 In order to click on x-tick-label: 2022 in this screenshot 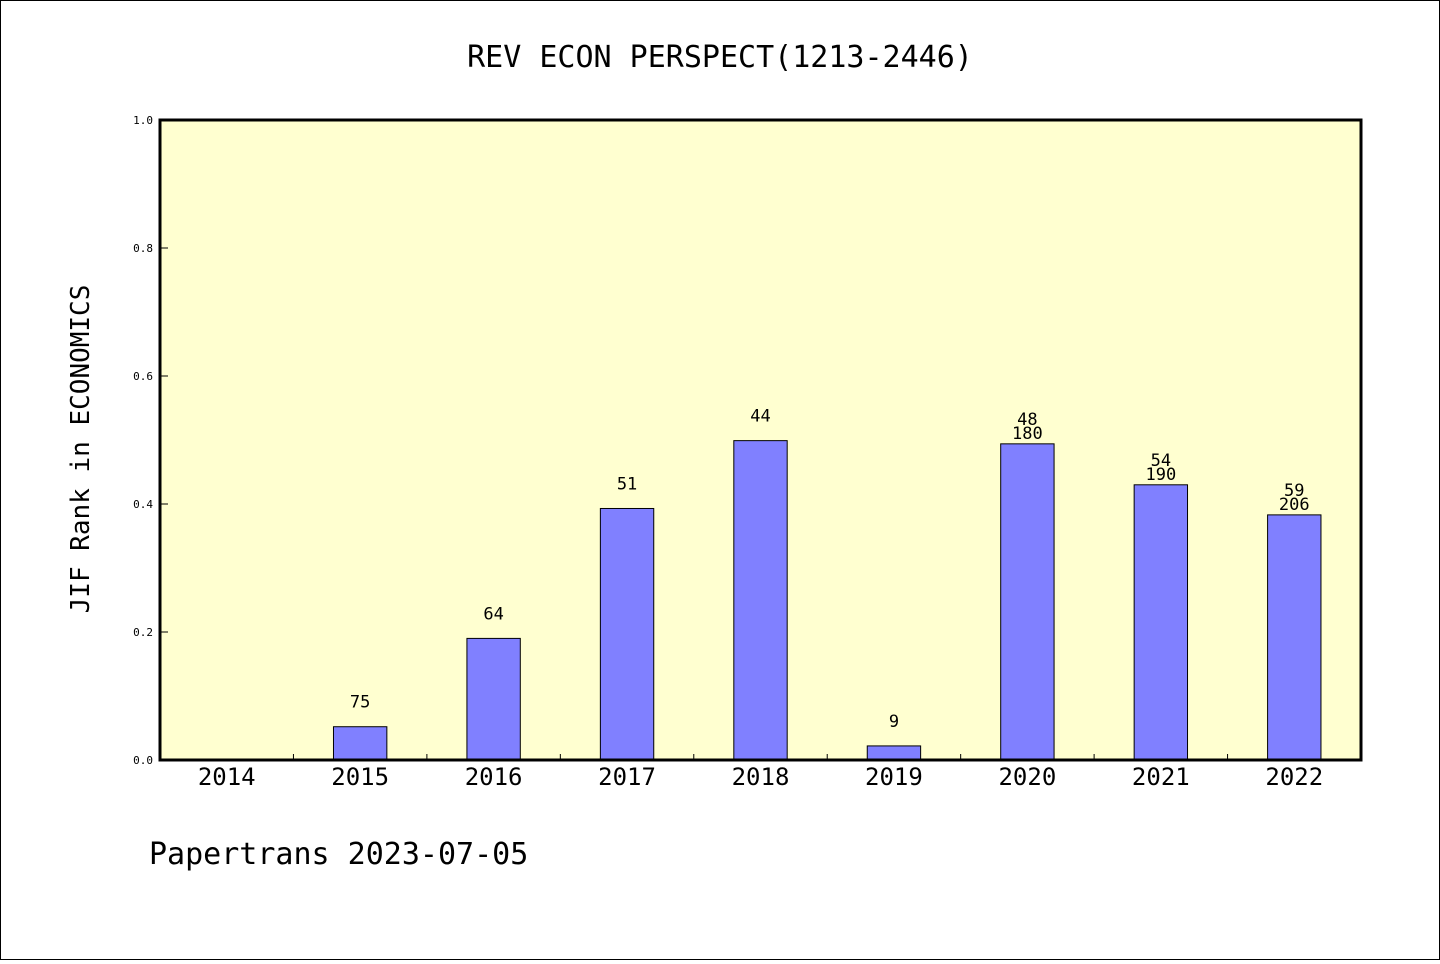, I will do `click(1294, 777)`.